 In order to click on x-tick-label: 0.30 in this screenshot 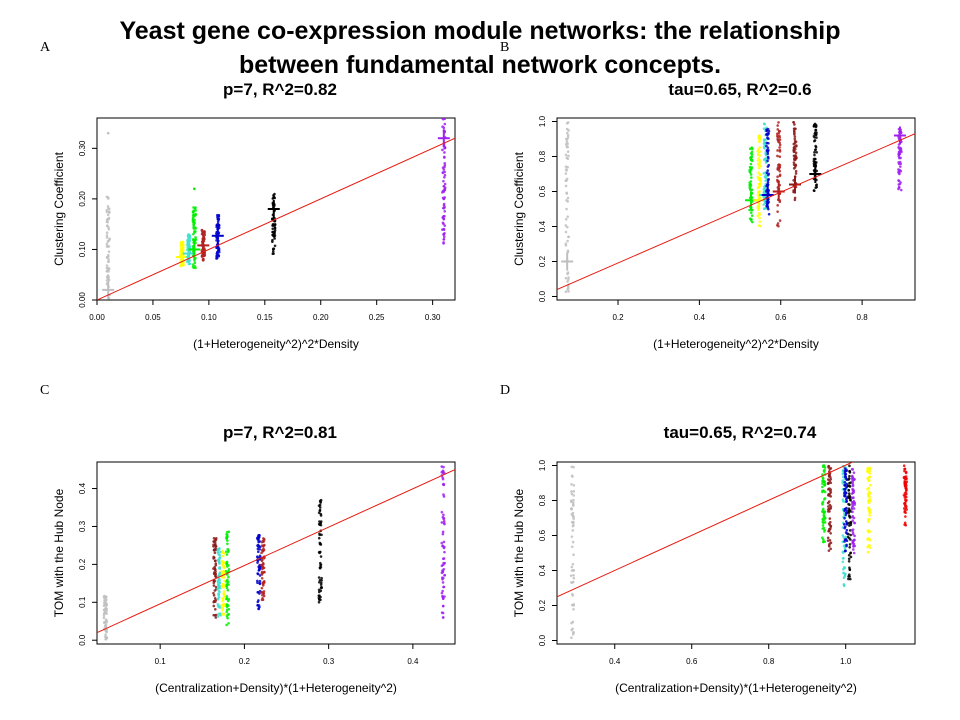, I will do `click(433, 317)`.